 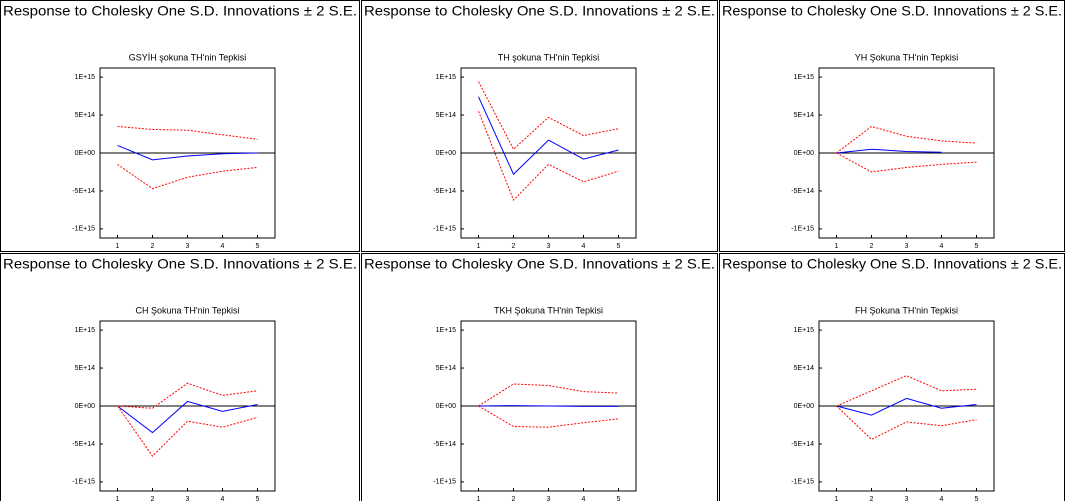 What do you see at coordinates (906, 310) in the screenshot?
I see `chart-title: FH Şokuna TH'nin Tepkisi` at bounding box center [906, 310].